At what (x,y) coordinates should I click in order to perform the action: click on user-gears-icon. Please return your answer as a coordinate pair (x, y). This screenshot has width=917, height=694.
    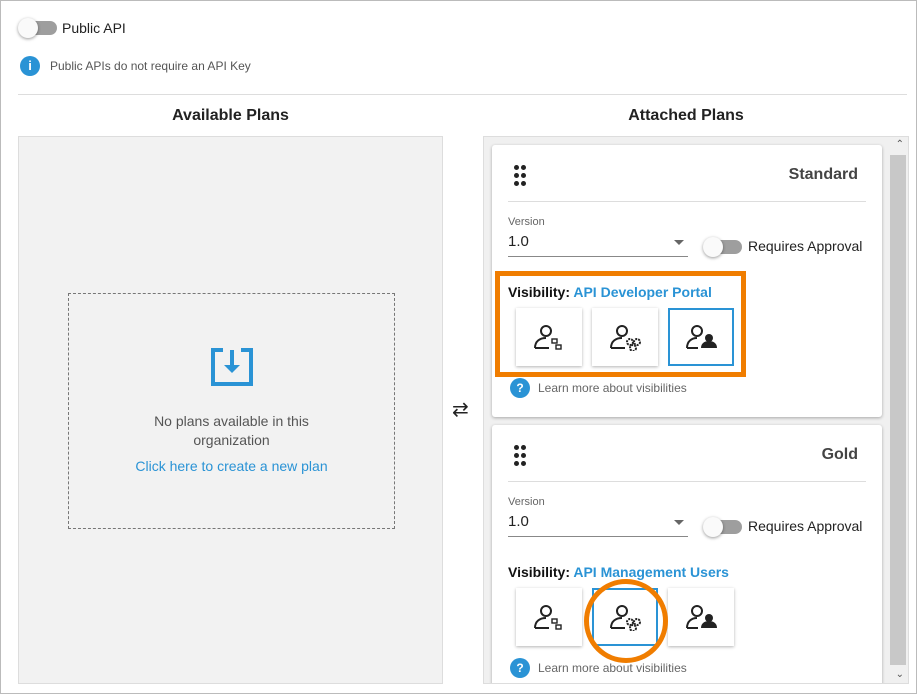
    Looking at the image, I should click on (625, 338).